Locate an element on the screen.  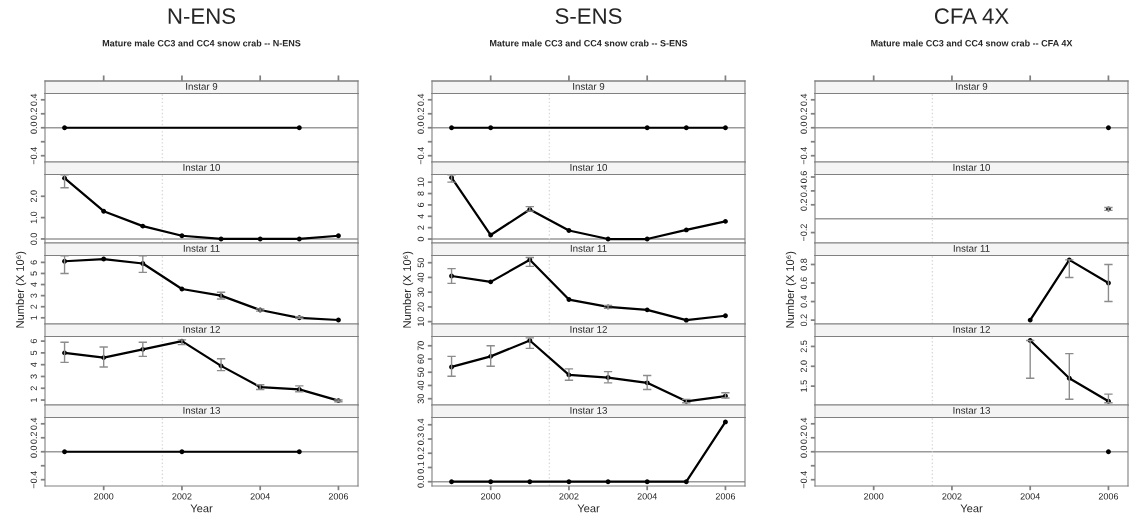
y-tick-label: 1.0 is located at coordinates (33, 217).